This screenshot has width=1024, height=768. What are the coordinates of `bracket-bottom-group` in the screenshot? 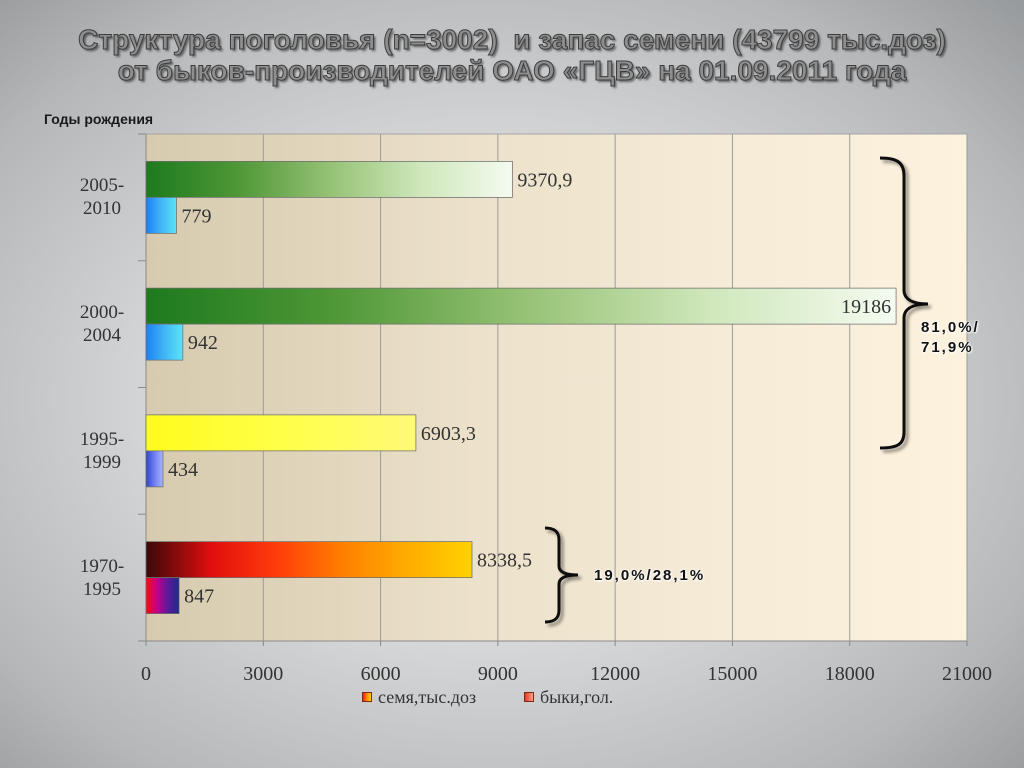 It's located at (561, 575).